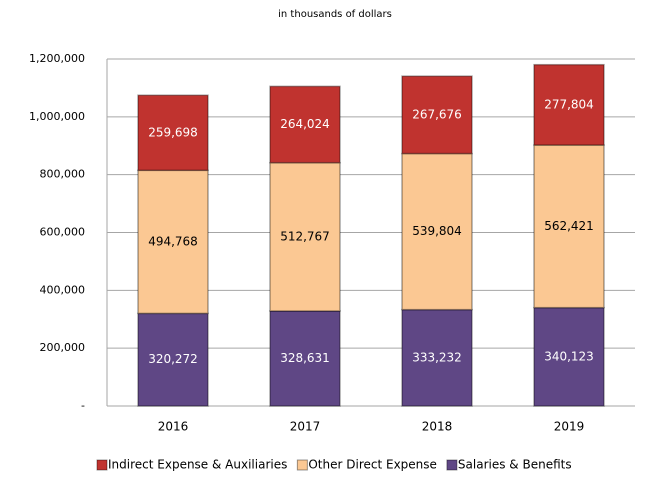 This screenshot has height=478, width=665. What do you see at coordinates (372, 465) in the screenshot?
I see `legend-label: Other Direct Expense` at bounding box center [372, 465].